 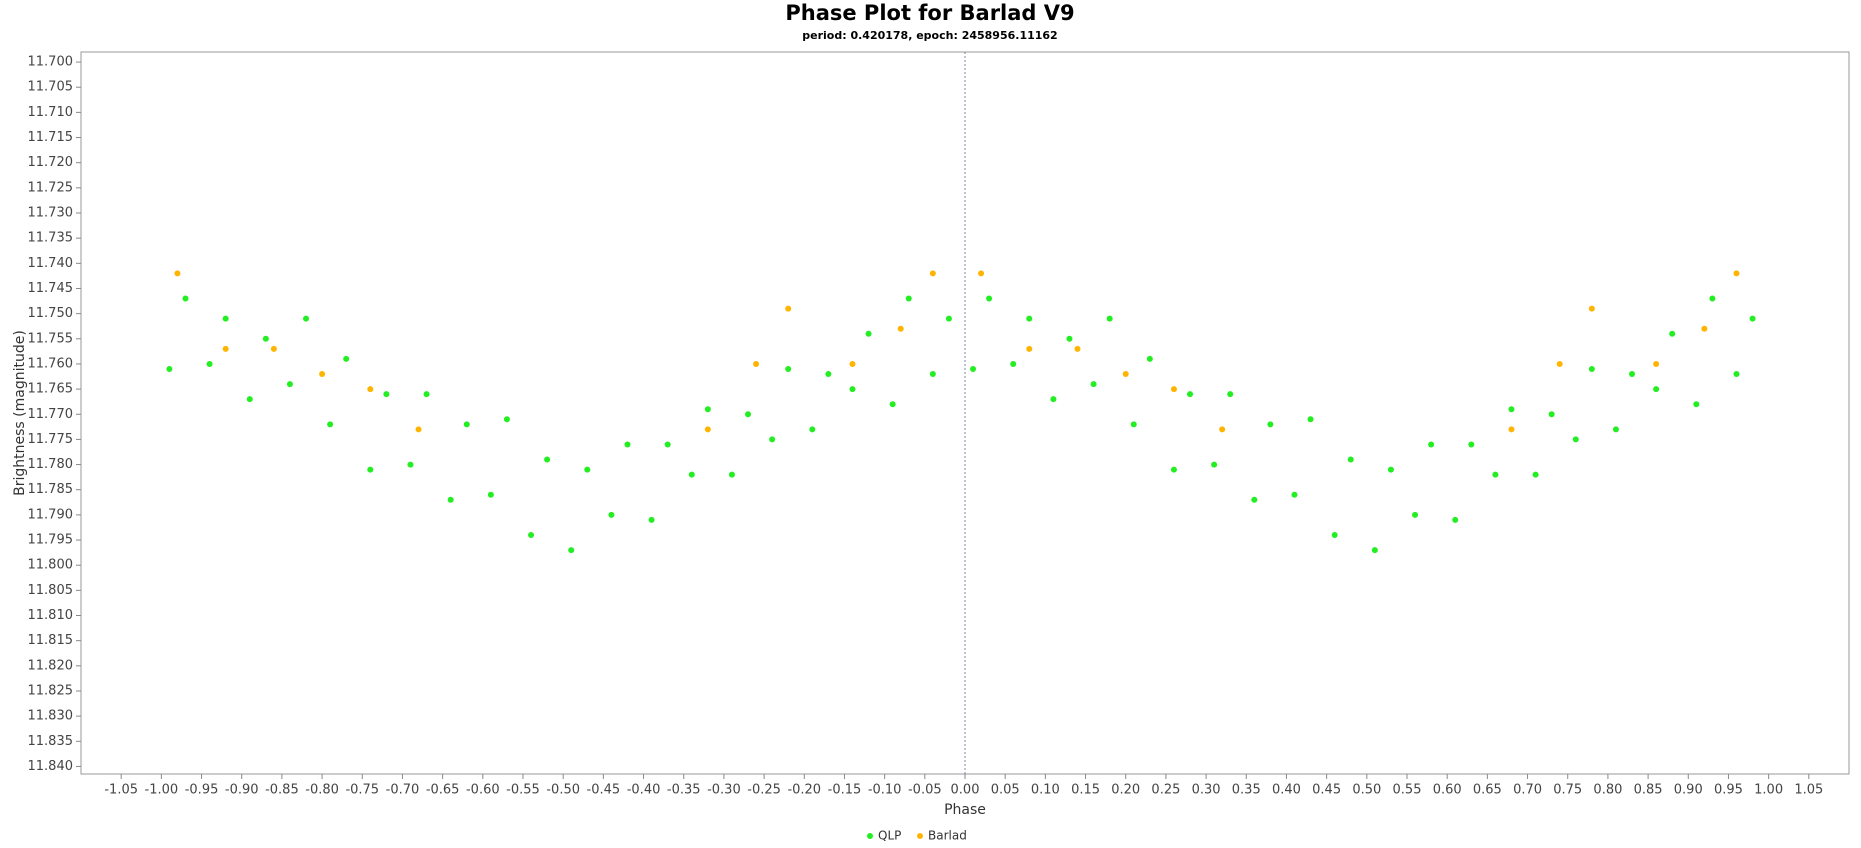 What do you see at coordinates (51, 489) in the screenshot?
I see `y-tick-label: 11.785` at bounding box center [51, 489].